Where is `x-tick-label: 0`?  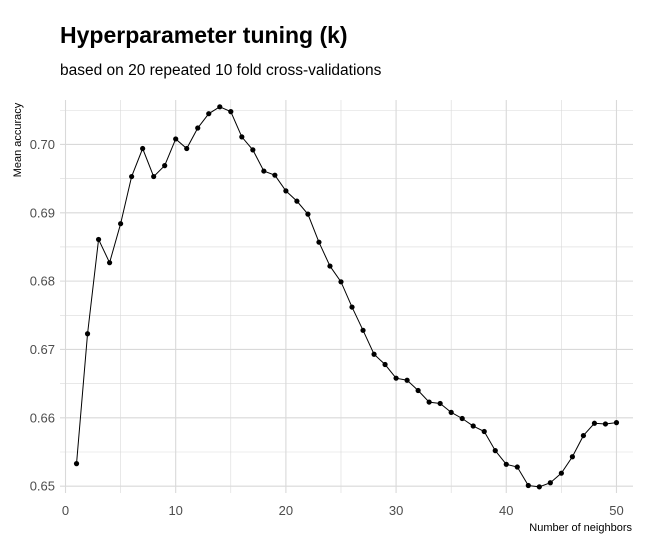
x-tick-label: 0 is located at coordinates (65, 510).